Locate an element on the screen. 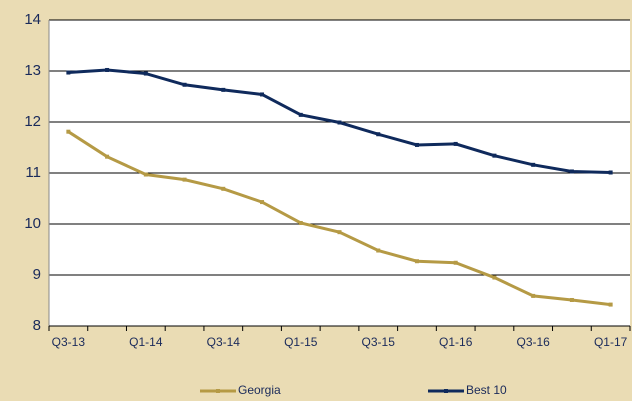 The width and height of the screenshot is (632, 401). y-tick-label: 14 is located at coordinates (32, 19).